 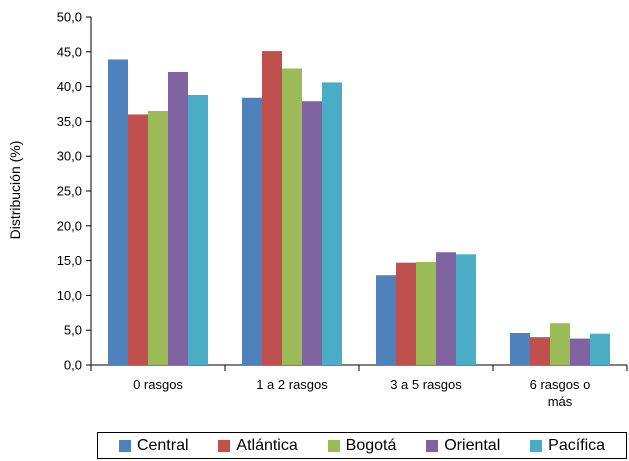 I want to click on bar-atlántica-3, so click(x=406, y=313).